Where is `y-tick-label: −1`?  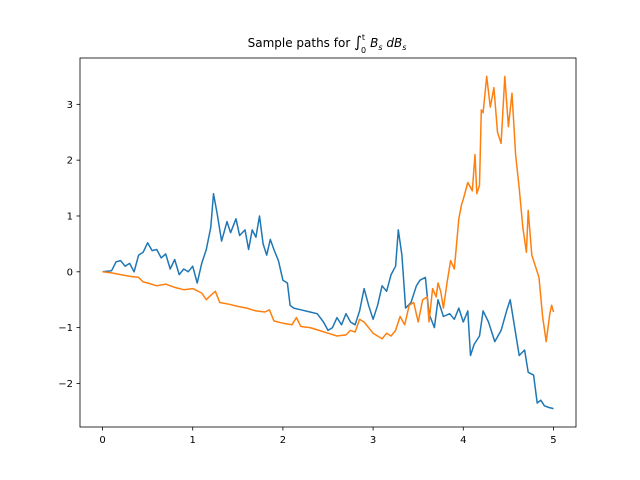
y-tick-label: −1 is located at coordinates (65, 328).